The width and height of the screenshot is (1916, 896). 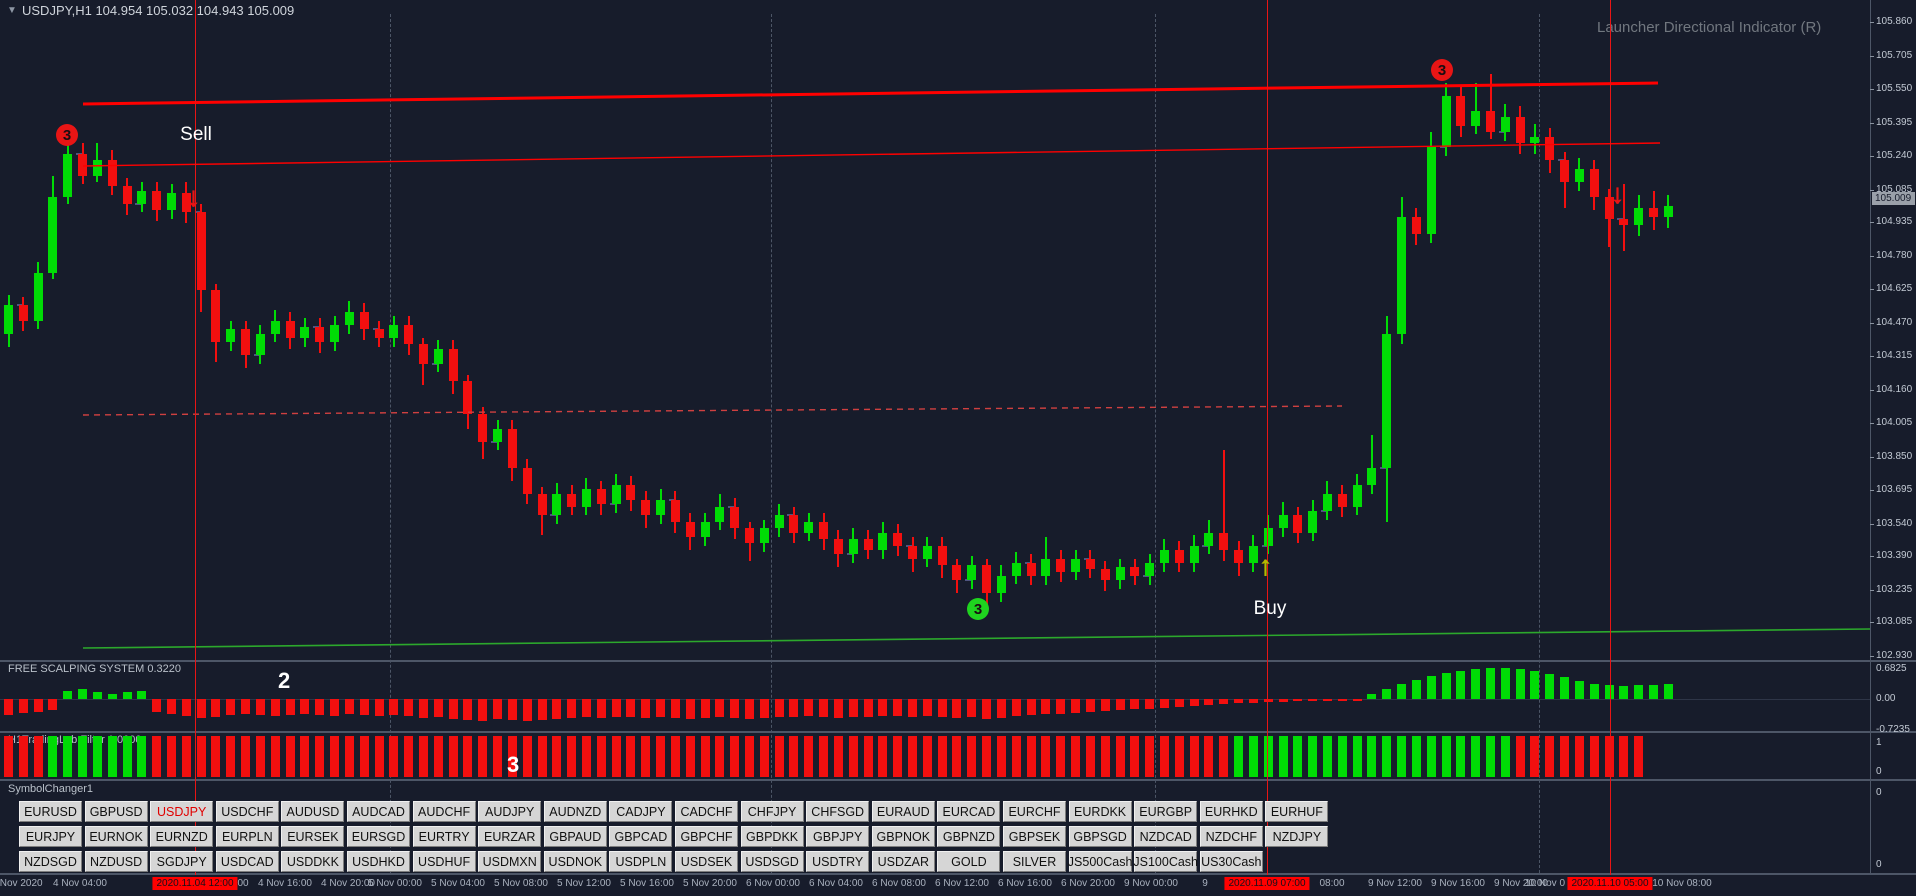 What do you see at coordinates (285, 883) in the screenshot?
I see `time-axis-label: 4 Nov 16:00` at bounding box center [285, 883].